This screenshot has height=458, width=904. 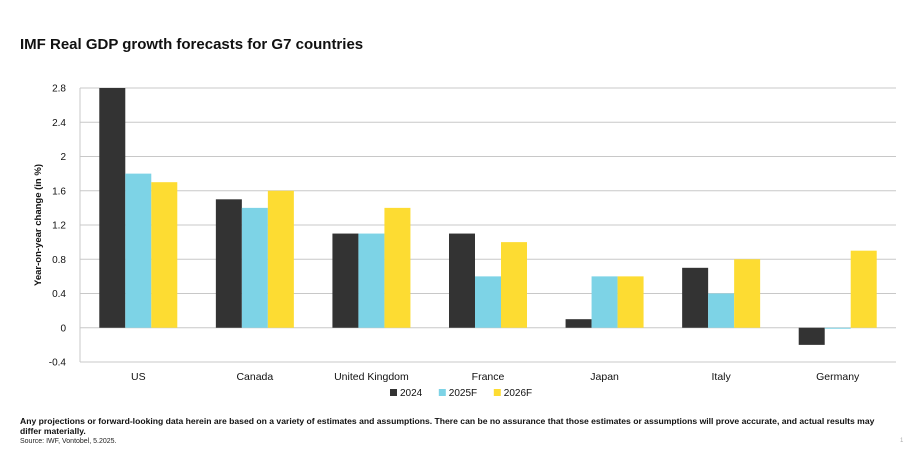 What do you see at coordinates (254, 267) in the screenshot?
I see `bar-2025f-canada` at bounding box center [254, 267].